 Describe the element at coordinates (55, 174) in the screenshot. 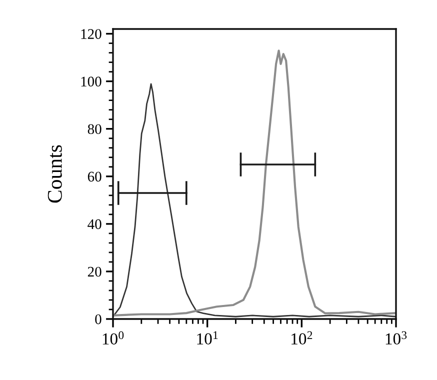

I see `y-axis-title: Counts` at that location.